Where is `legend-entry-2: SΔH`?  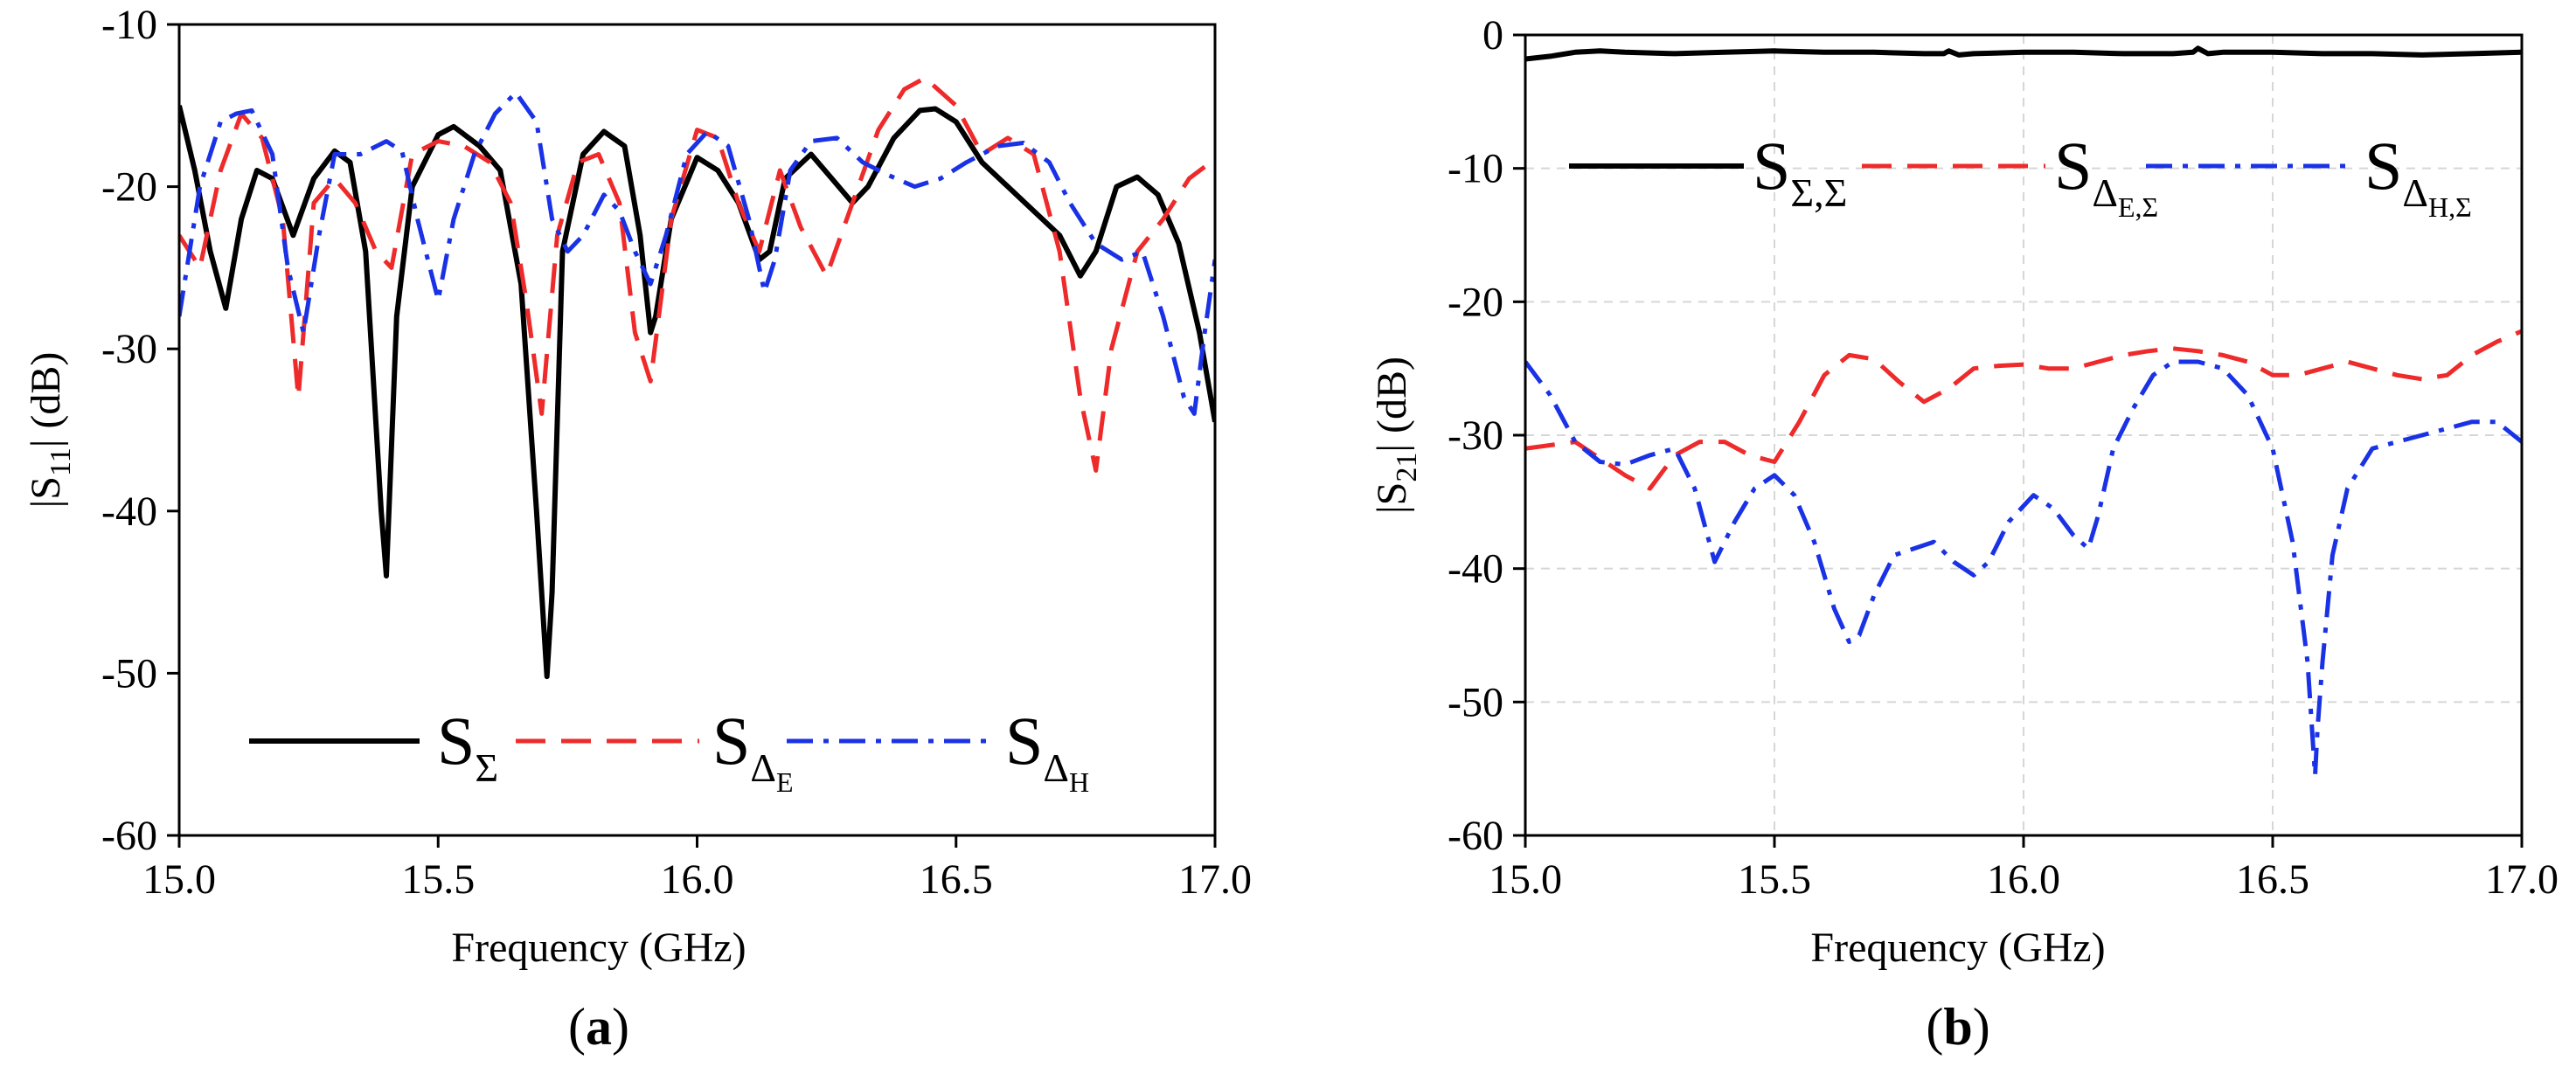
legend-entry-2: SΔH is located at coordinates (1047, 750).